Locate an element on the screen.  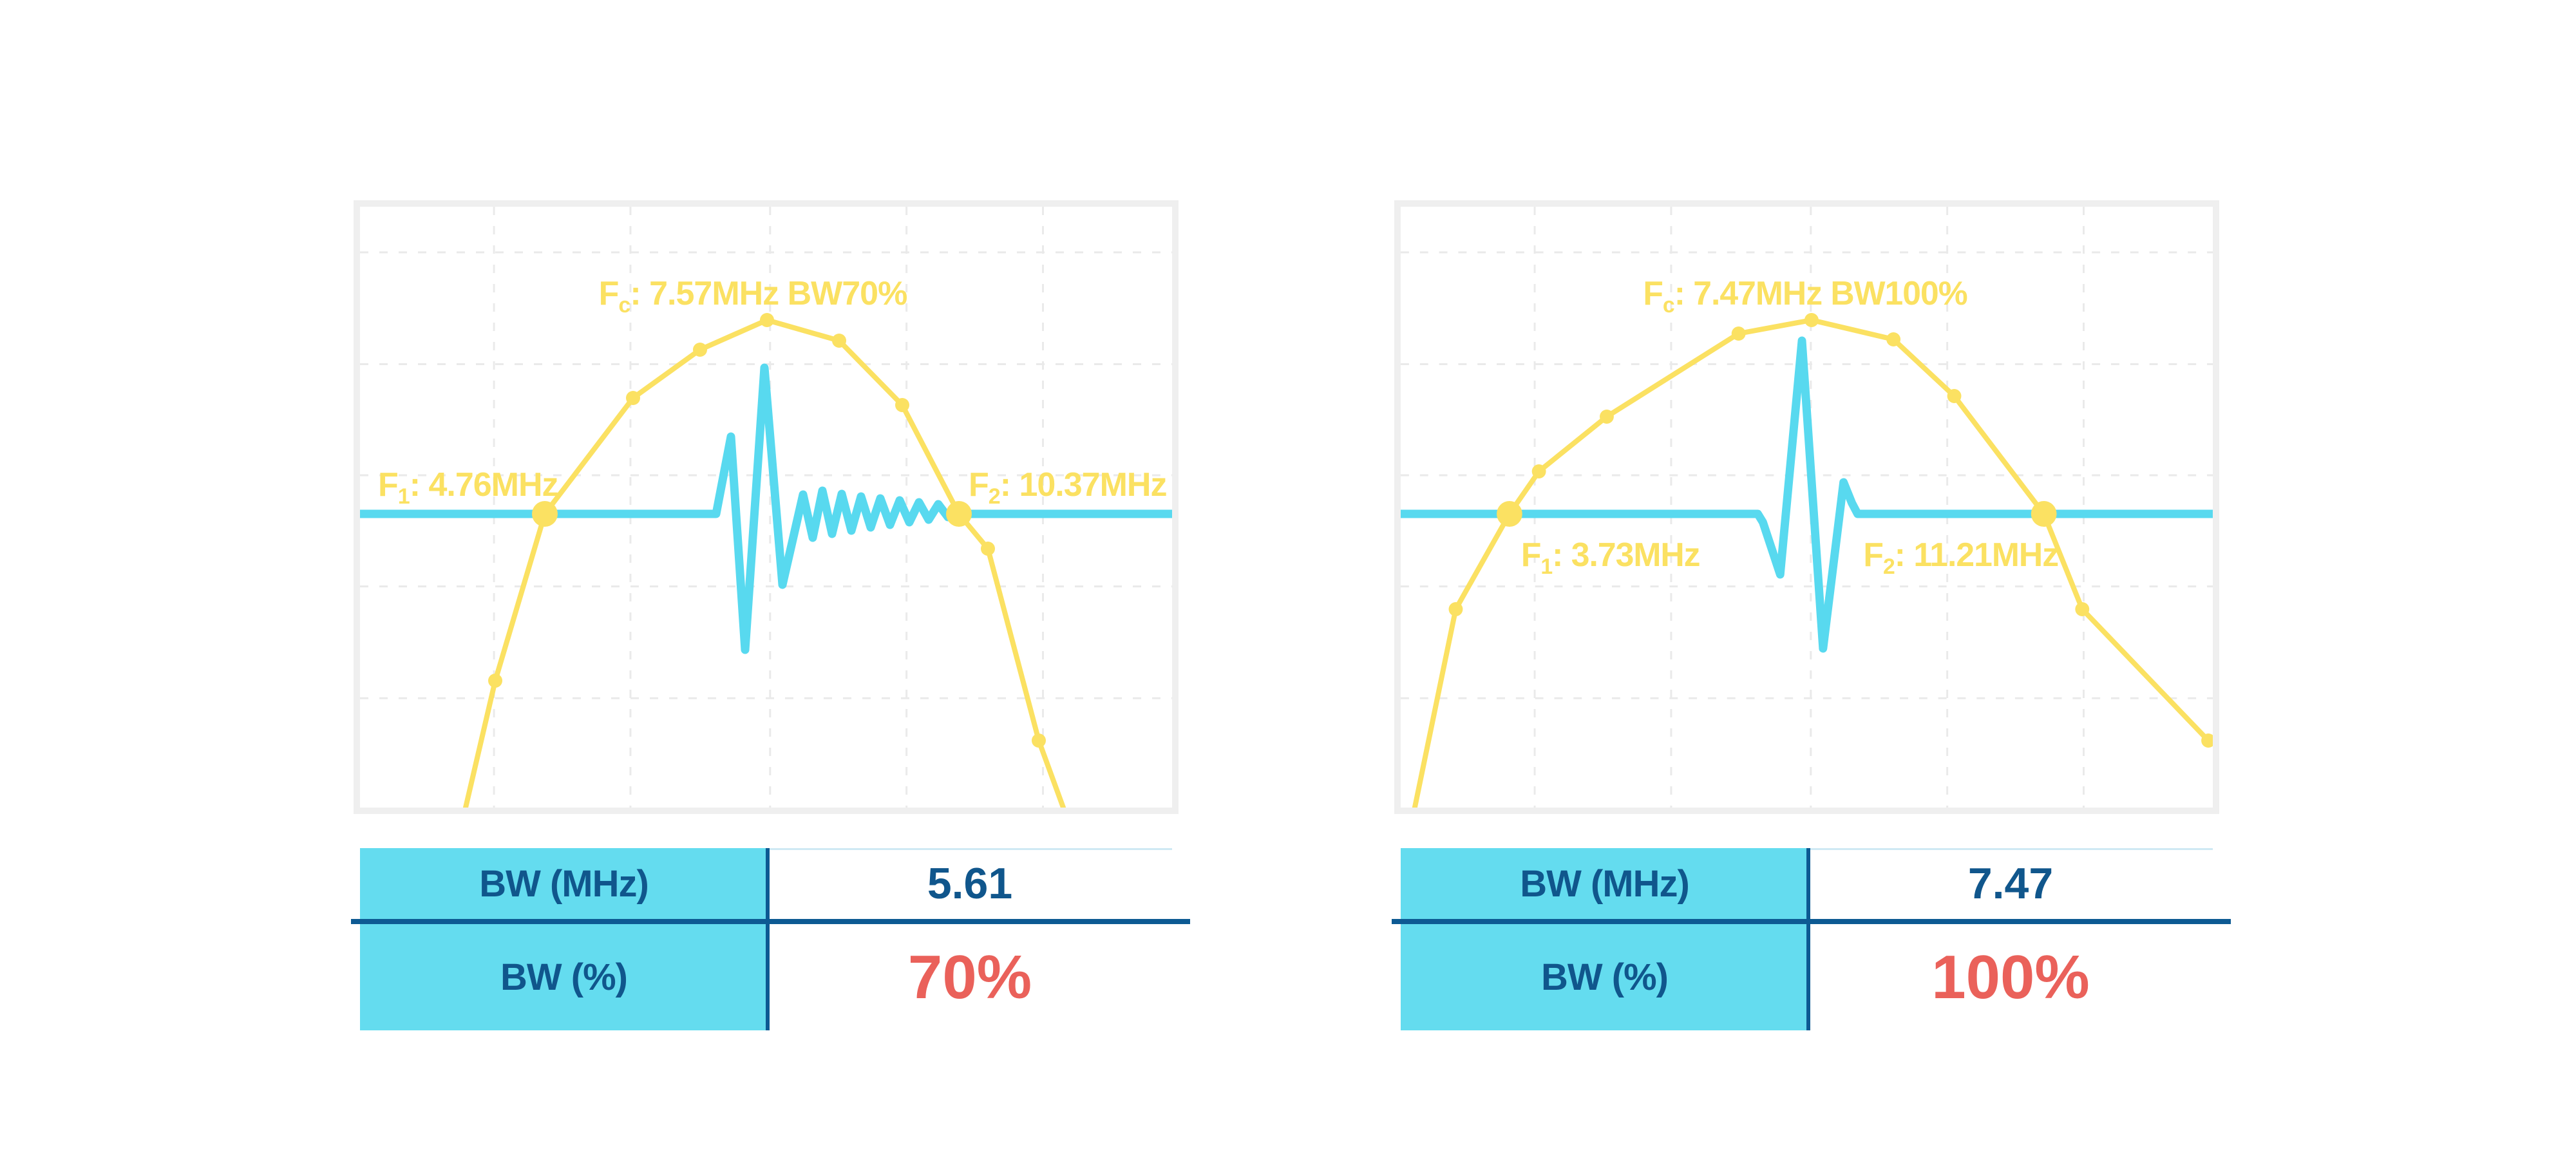
bw-mhz-value: 7.47 is located at coordinates (2010, 884).